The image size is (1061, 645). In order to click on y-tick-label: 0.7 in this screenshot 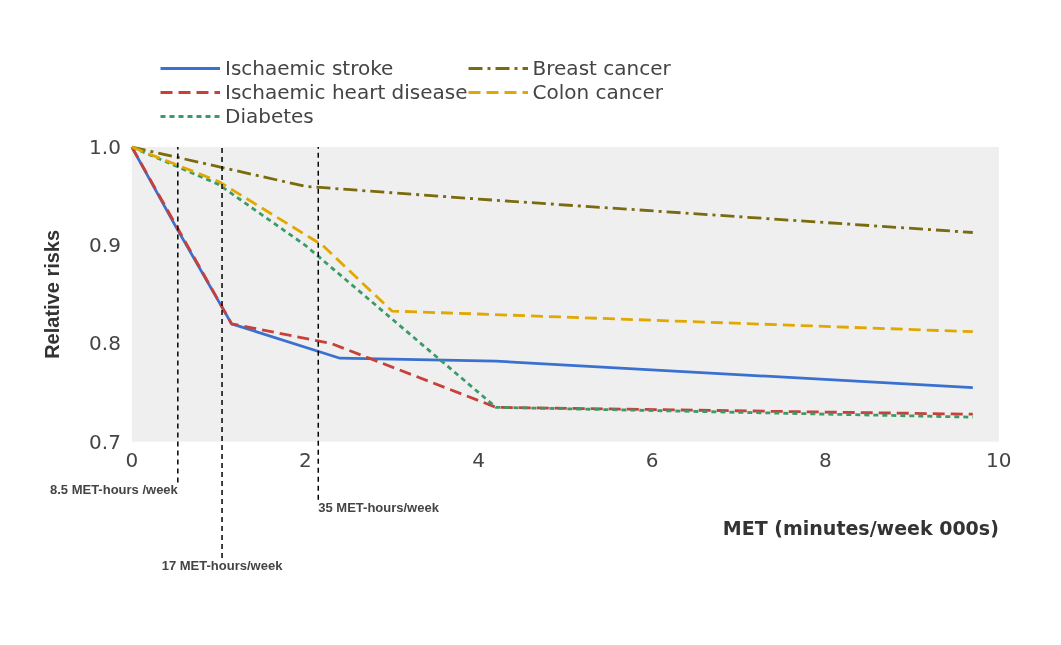, I will do `click(105, 441)`.